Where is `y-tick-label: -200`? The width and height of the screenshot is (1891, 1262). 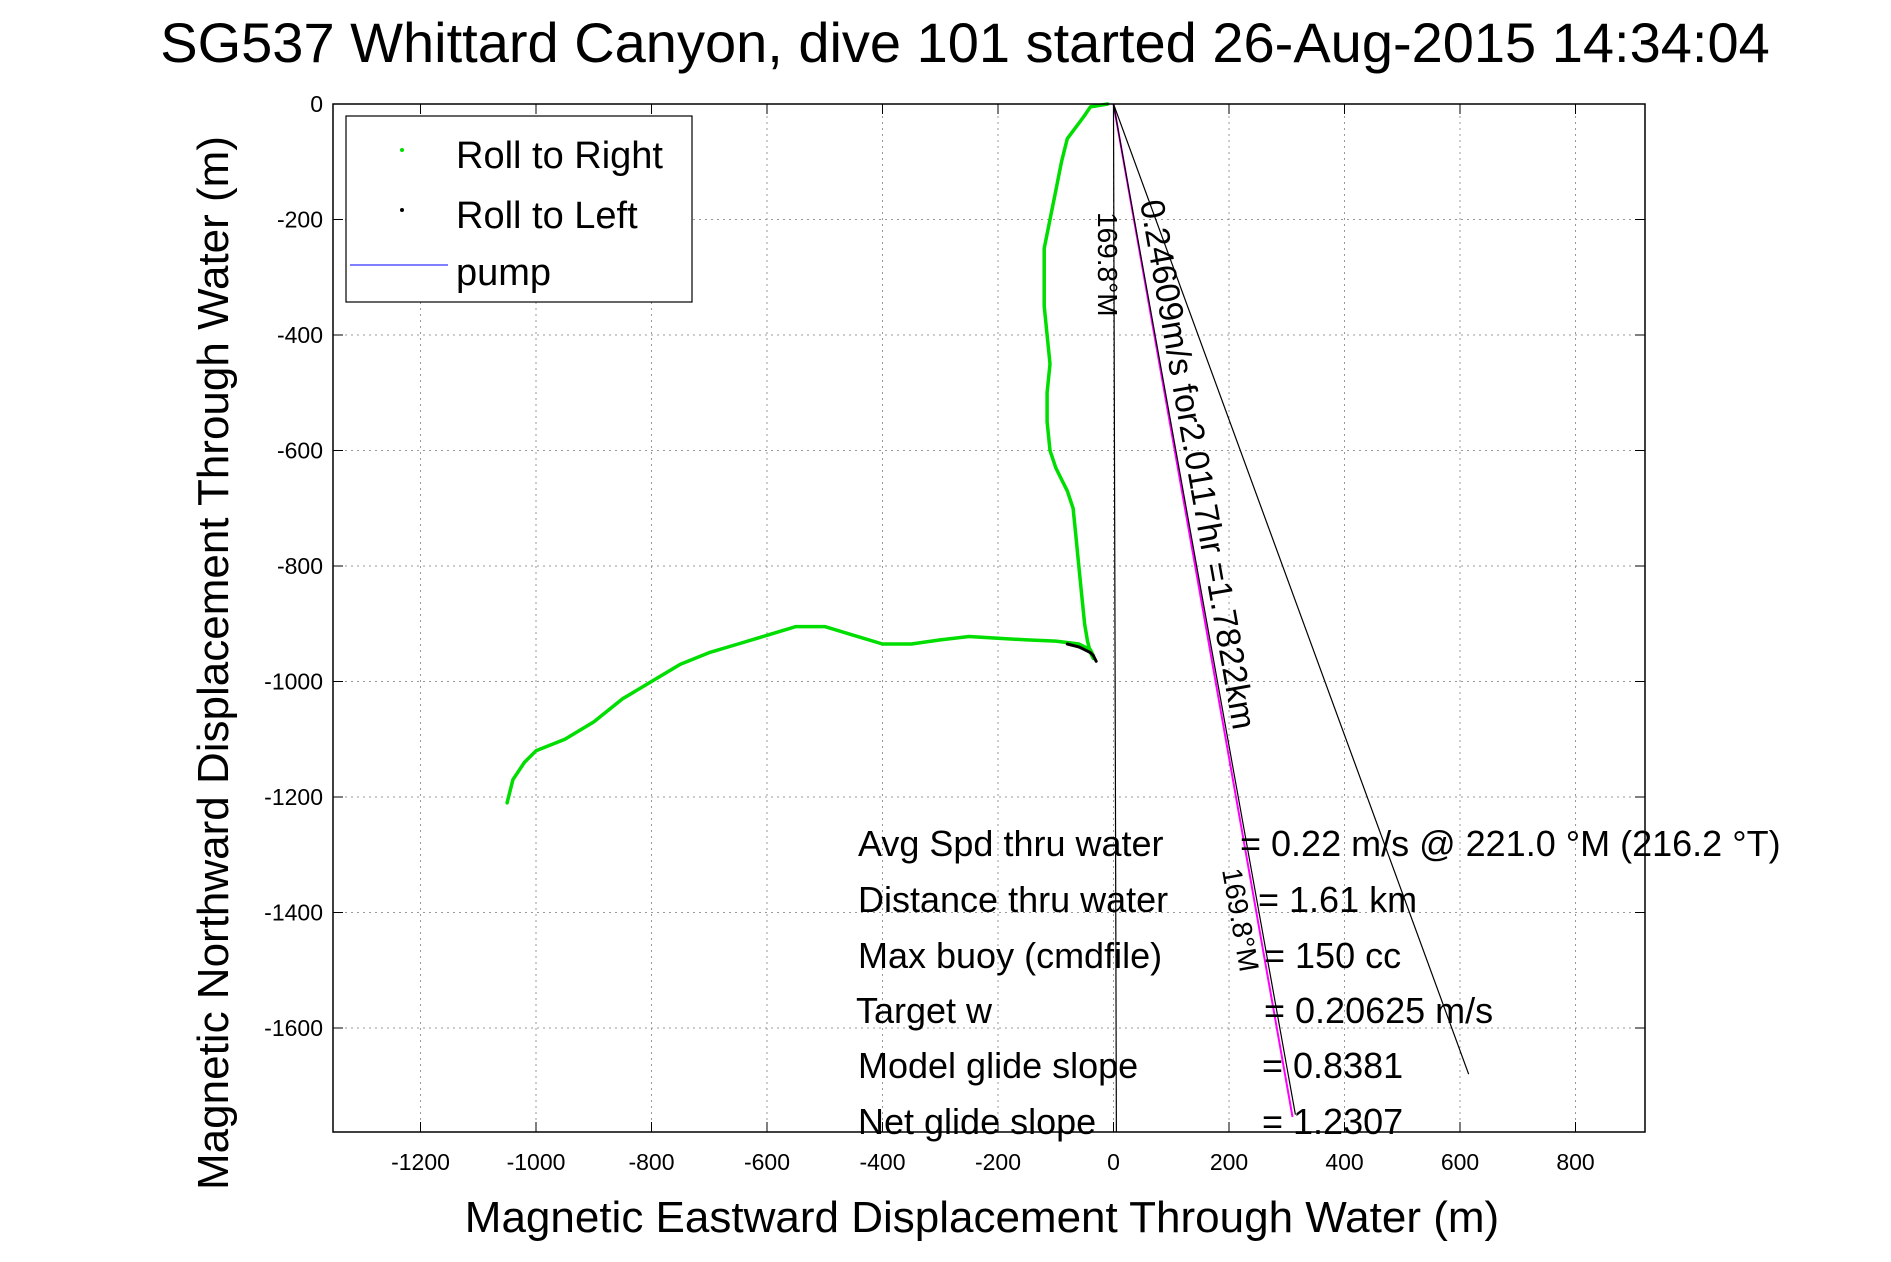
y-tick-label: -200 is located at coordinates (300, 220).